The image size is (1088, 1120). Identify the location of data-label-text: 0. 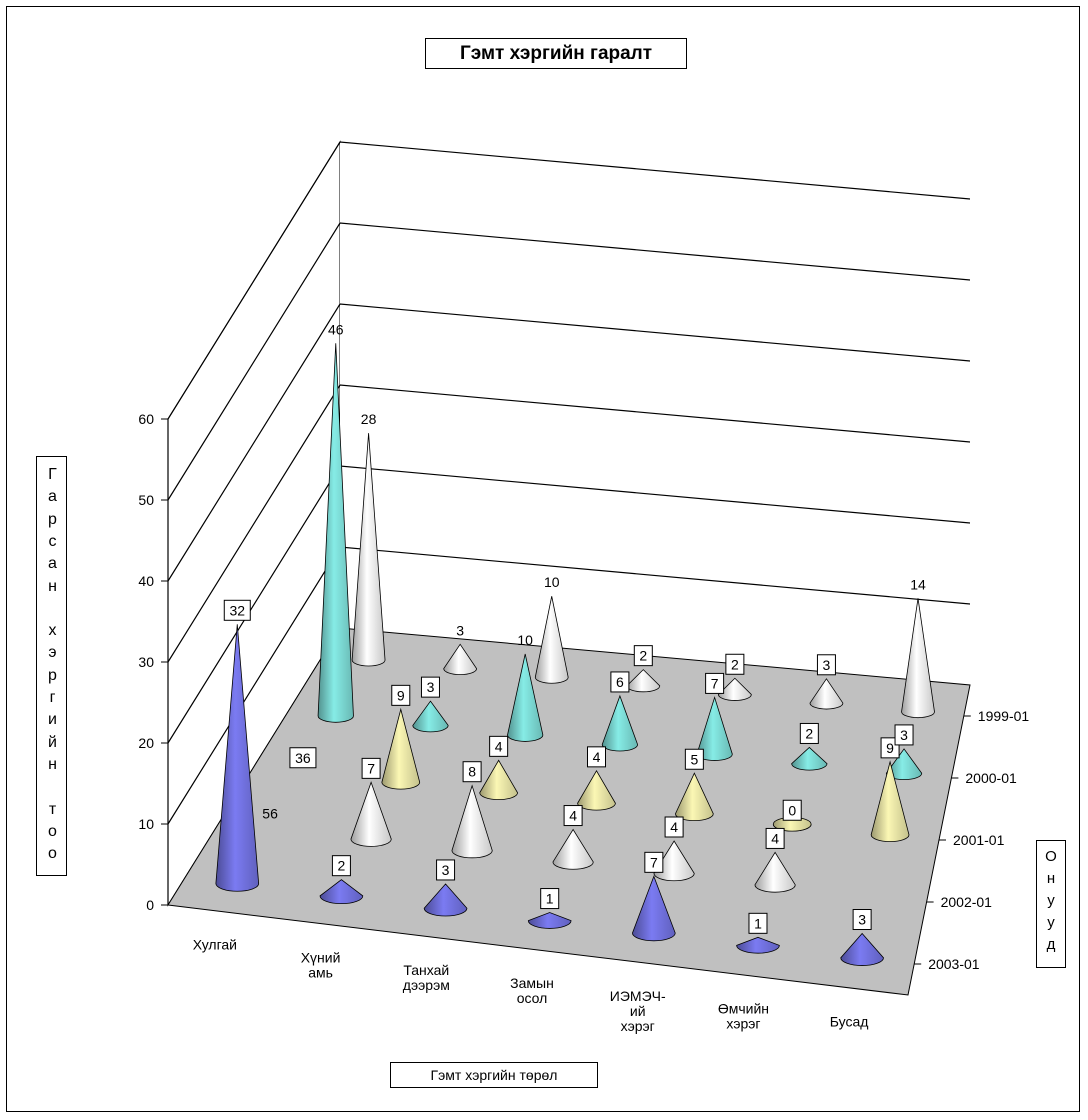
(792, 810).